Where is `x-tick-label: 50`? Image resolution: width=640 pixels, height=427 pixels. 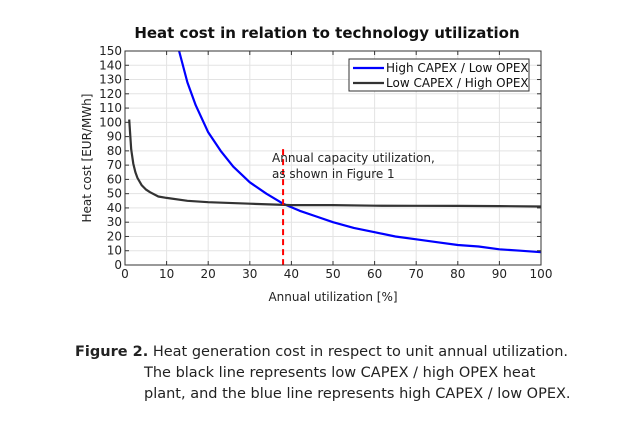 x-tick-label: 50 is located at coordinates (332, 274).